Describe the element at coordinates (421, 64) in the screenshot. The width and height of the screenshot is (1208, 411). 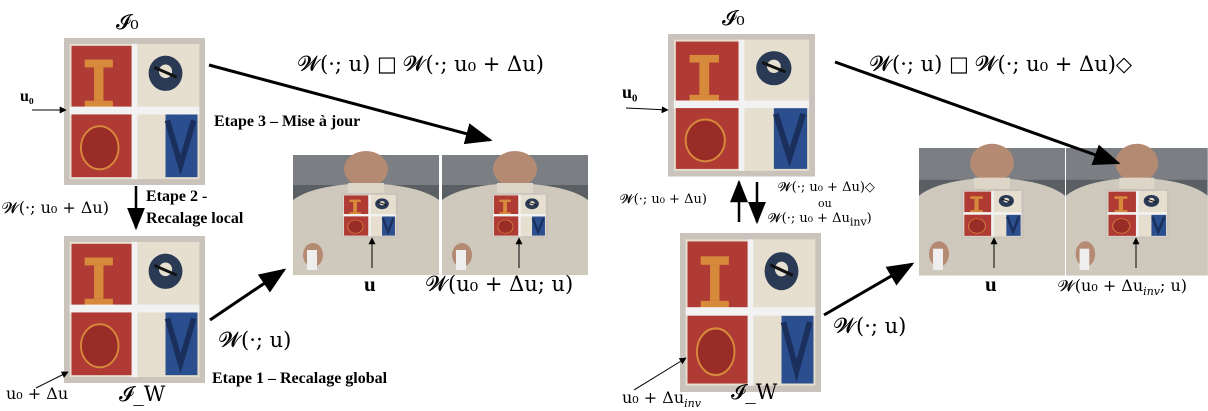
I see `left-compose-label: 𝓦(·; u) □ 𝓦(·; u₀ + Δu)` at that location.